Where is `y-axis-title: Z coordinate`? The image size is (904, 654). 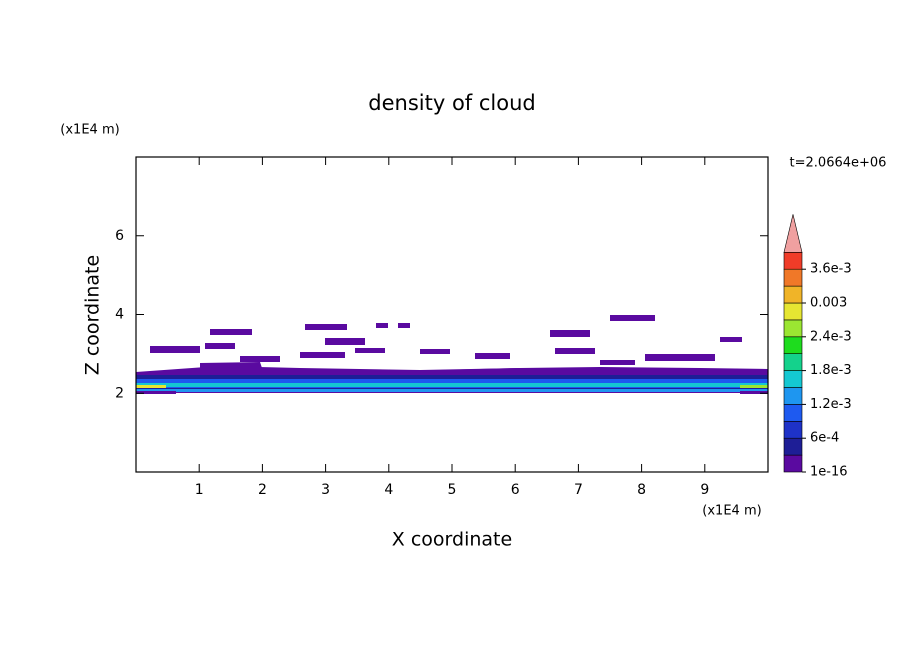 y-axis-title: Z coordinate is located at coordinates (93, 315).